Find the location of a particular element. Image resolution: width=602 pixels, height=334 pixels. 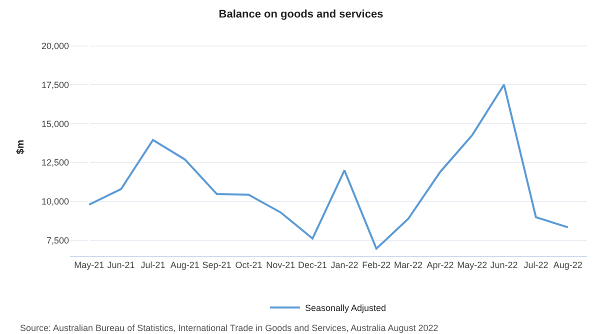

x-tick-label: Dec-21 is located at coordinates (313, 265).